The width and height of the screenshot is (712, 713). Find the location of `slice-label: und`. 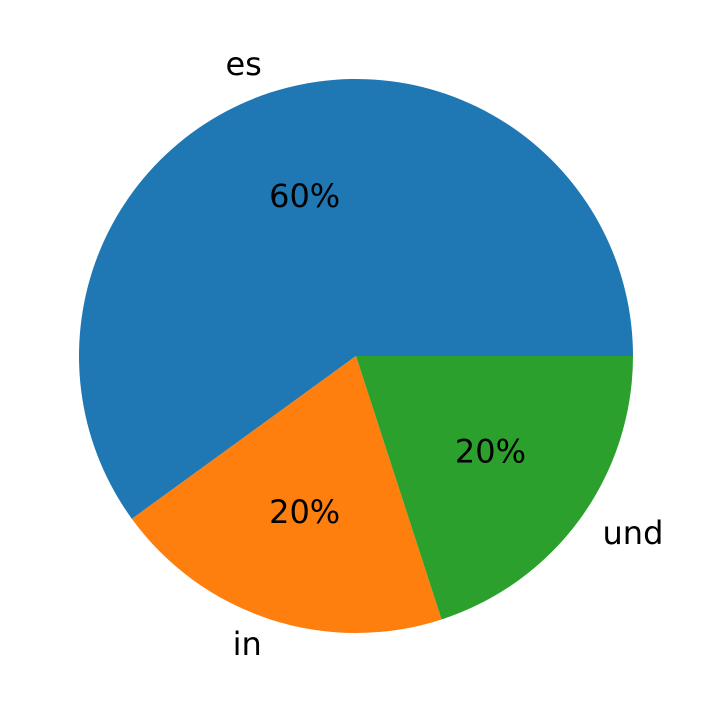

slice-label: und is located at coordinates (633, 533).